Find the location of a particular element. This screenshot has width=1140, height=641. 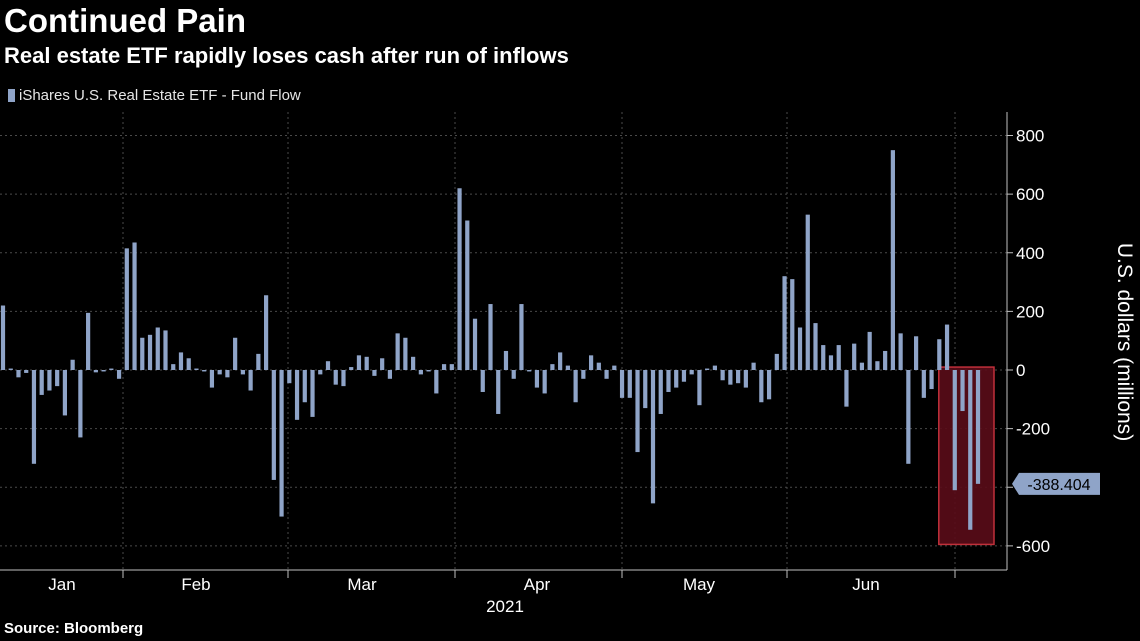

last-value-label: -388.404 is located at coordinates (1058, 485).